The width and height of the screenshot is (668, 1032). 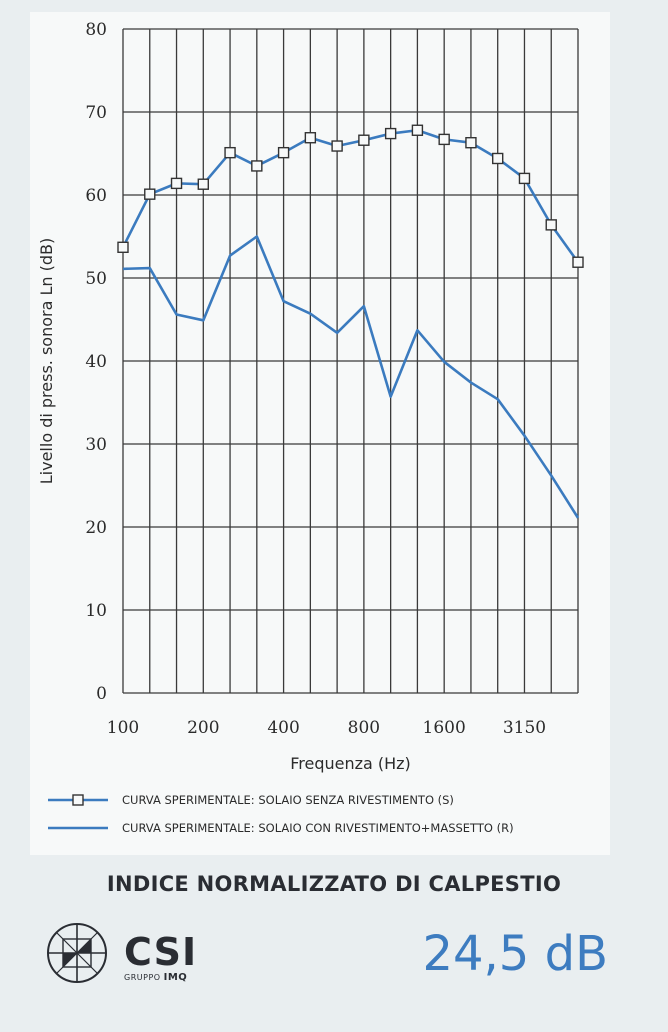 I want to click on x-tick-label: 800, so click(x=364, y=728).